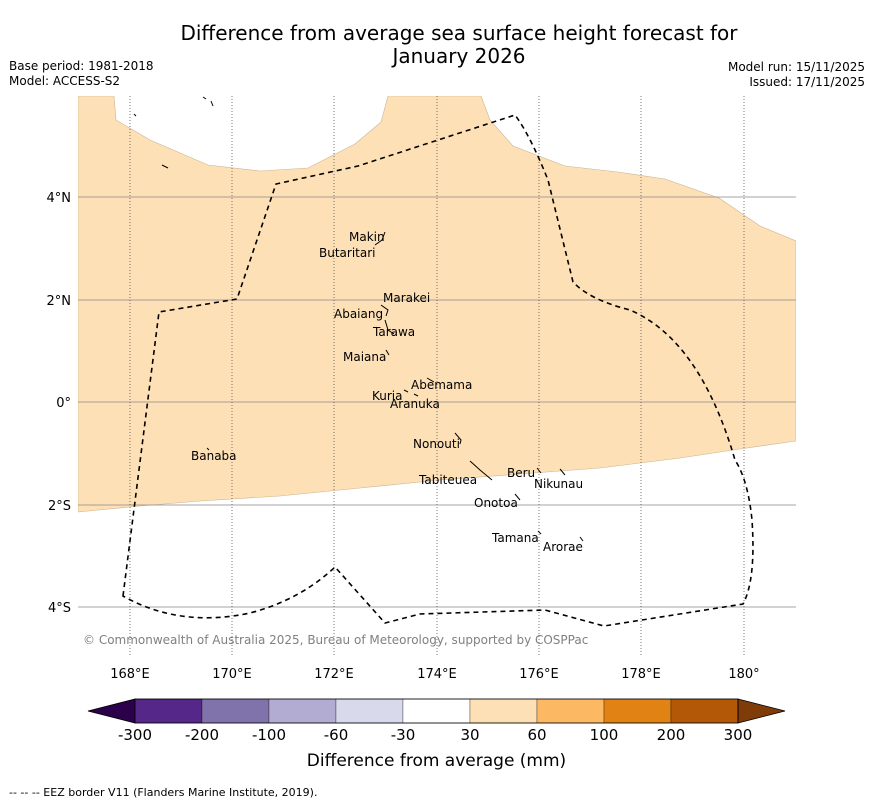 This screenshot has height=804, width=873. I want to click on colorbar-tick-label: -200, so click(202, 735).